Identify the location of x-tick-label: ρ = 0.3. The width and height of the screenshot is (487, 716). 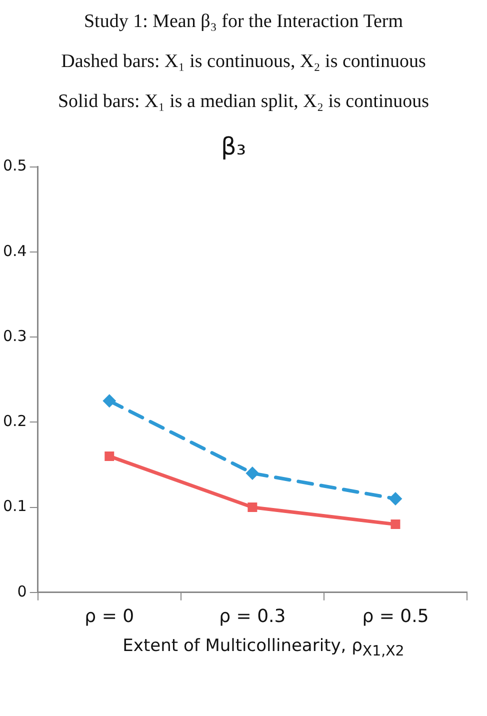
(252, 616).